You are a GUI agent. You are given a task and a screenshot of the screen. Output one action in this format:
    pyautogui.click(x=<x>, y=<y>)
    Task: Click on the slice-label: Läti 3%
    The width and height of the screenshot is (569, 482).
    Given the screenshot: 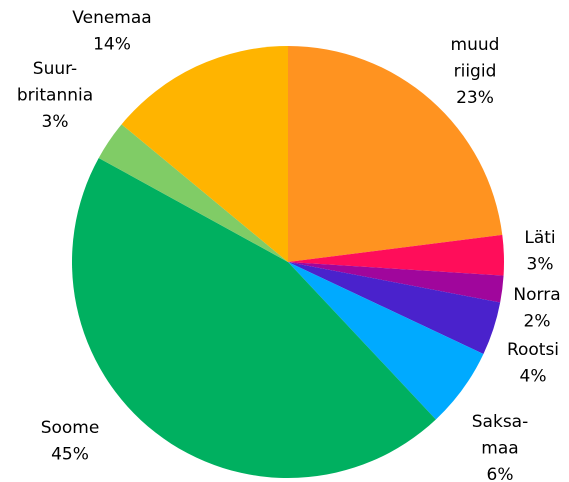 What is the action you would take?
    pyautogui.click(x=539, y=251)
    